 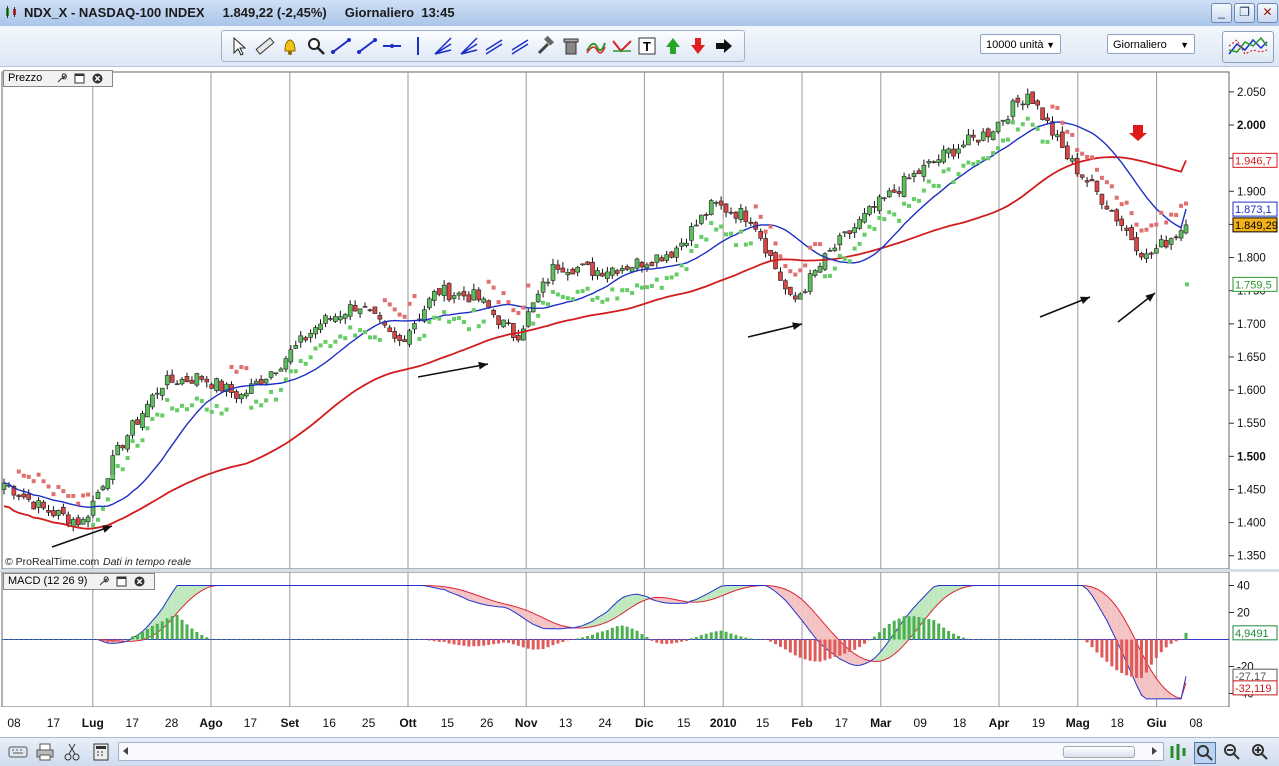 What do you see at coordinates (724, 46) in the screenshot?
I see `arrow-right-black-icon` at bounding box center [724, 46].